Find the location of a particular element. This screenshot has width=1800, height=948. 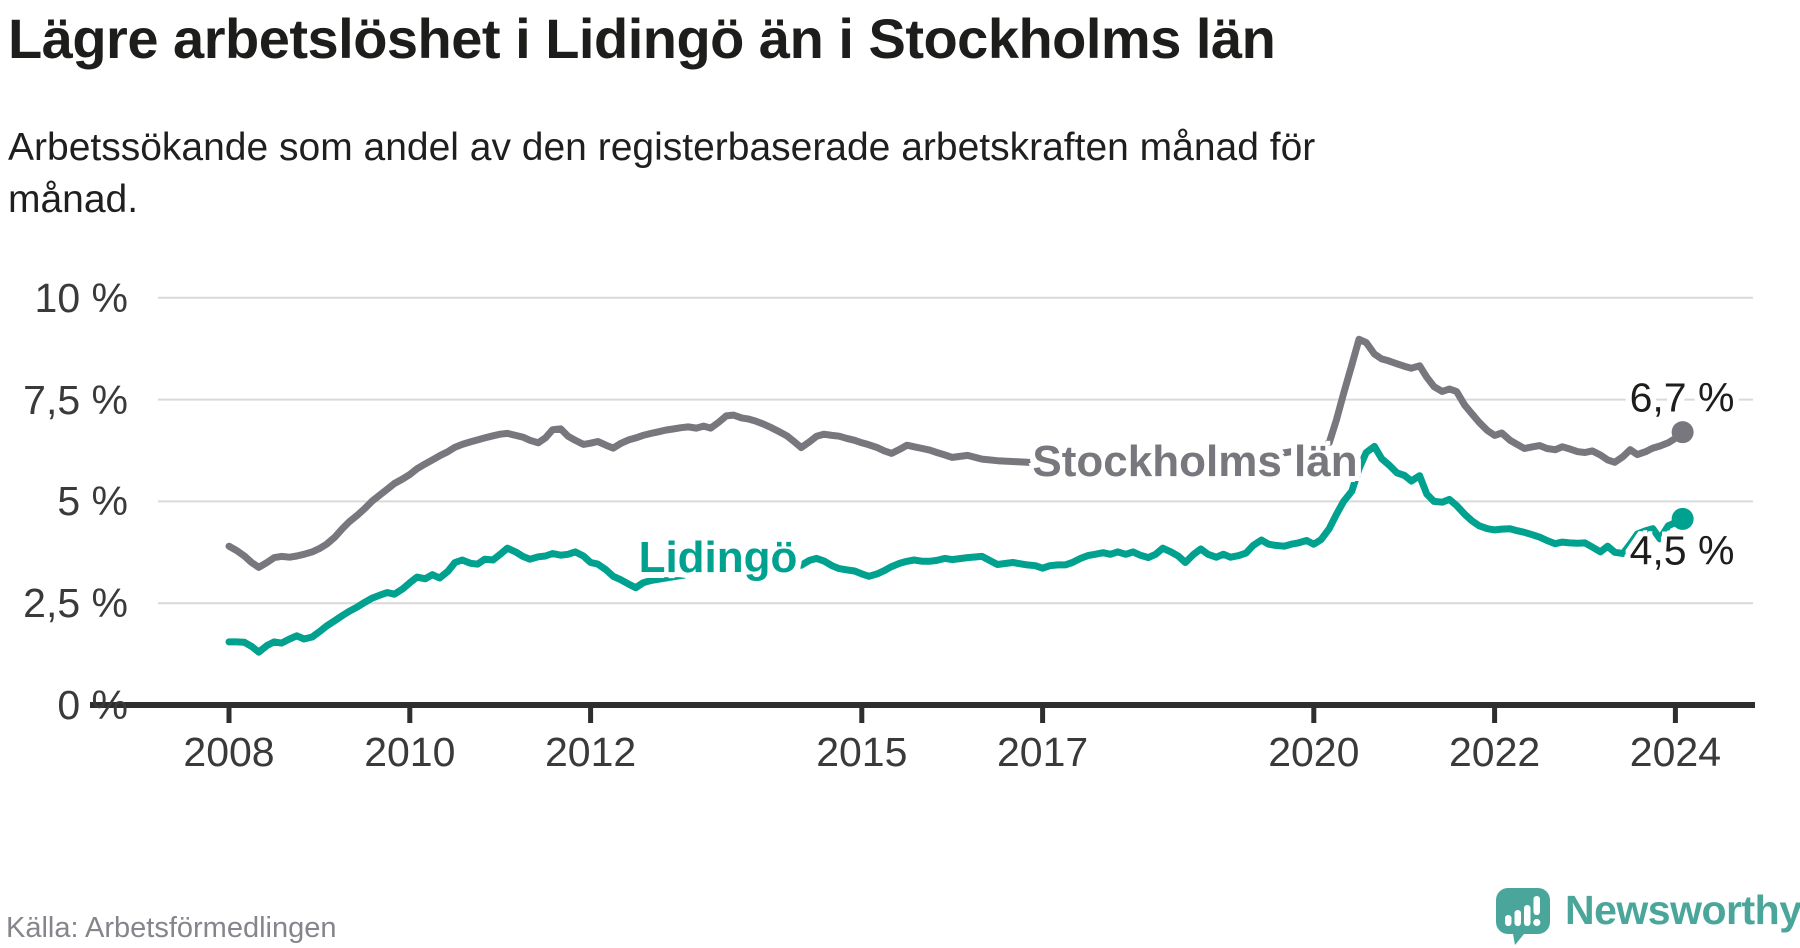

y-tick-label-0: 0 % is located at coordinates (92, 705).